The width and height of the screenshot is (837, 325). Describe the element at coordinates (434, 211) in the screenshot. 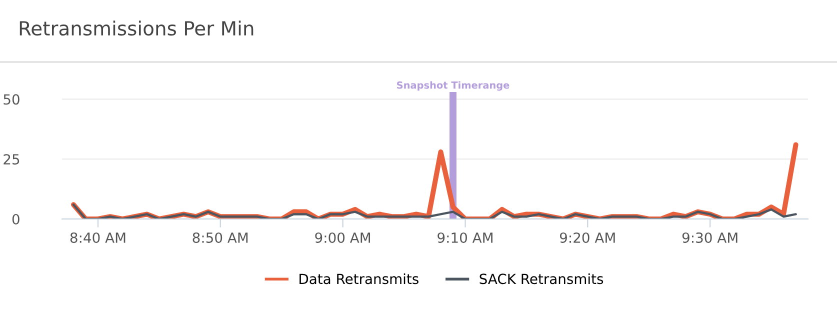

I see `line-series` at that location.